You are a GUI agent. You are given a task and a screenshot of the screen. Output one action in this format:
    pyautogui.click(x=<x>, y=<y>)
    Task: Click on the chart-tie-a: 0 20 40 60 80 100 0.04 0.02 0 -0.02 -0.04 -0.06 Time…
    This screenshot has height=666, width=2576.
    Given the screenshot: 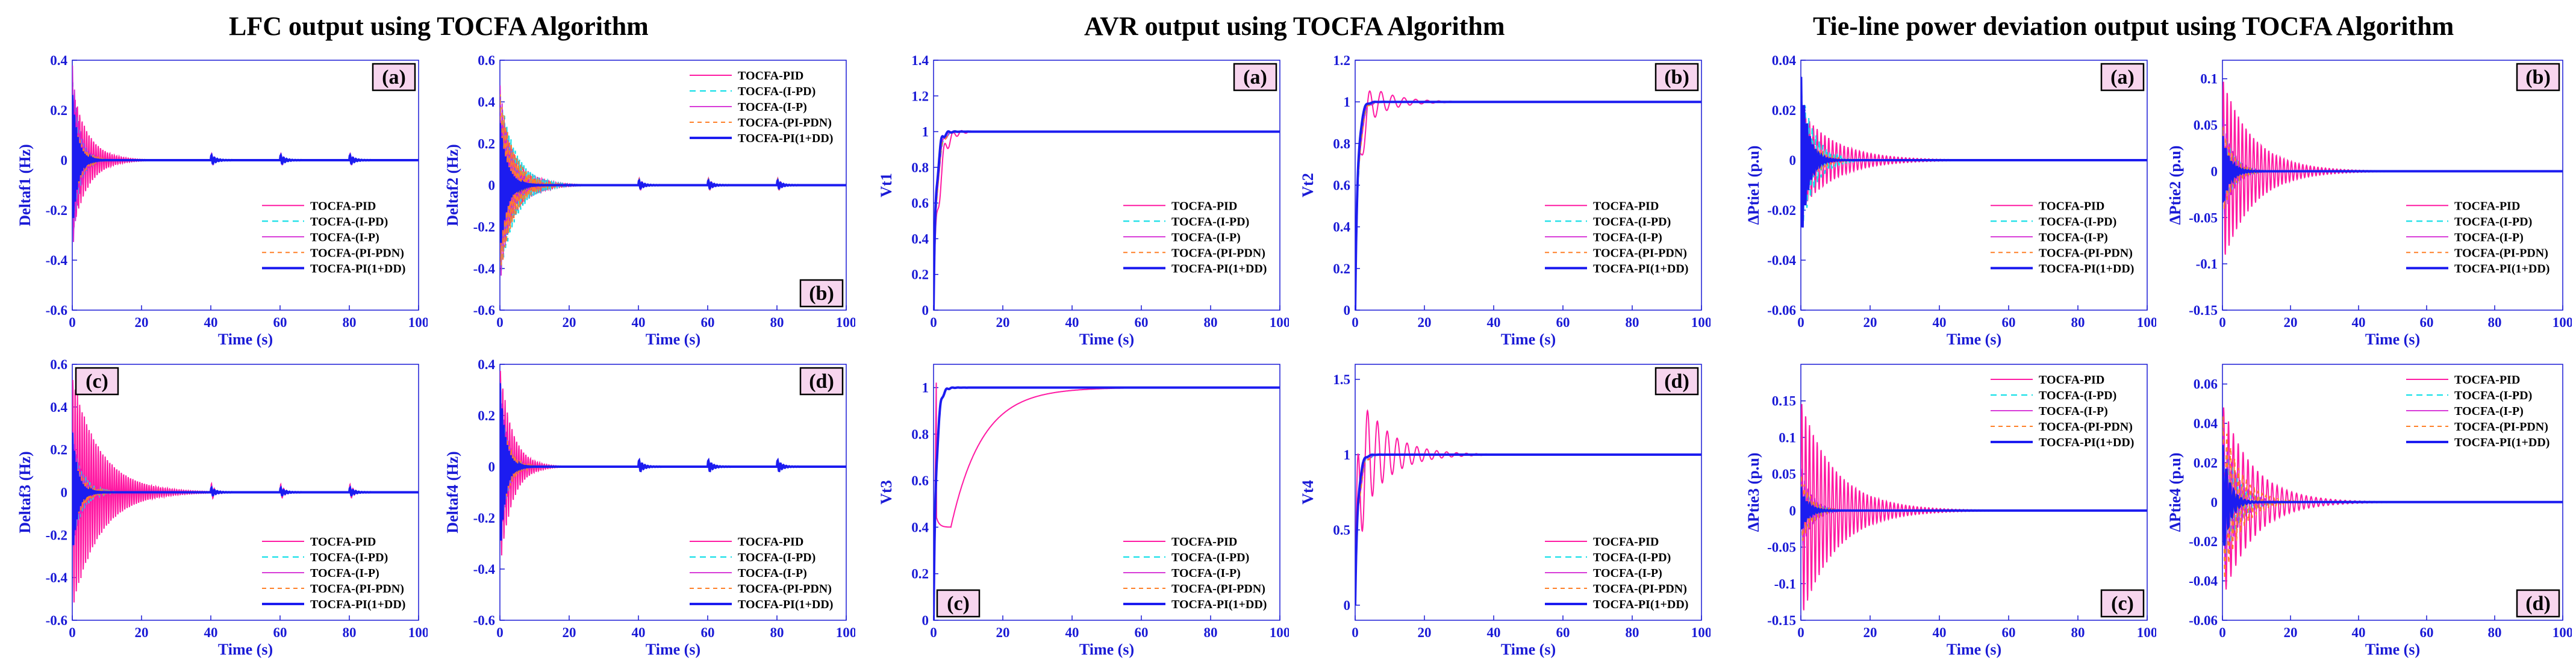 What is the action you would take?
    pyautogui.click(x=1950, y=200)
    